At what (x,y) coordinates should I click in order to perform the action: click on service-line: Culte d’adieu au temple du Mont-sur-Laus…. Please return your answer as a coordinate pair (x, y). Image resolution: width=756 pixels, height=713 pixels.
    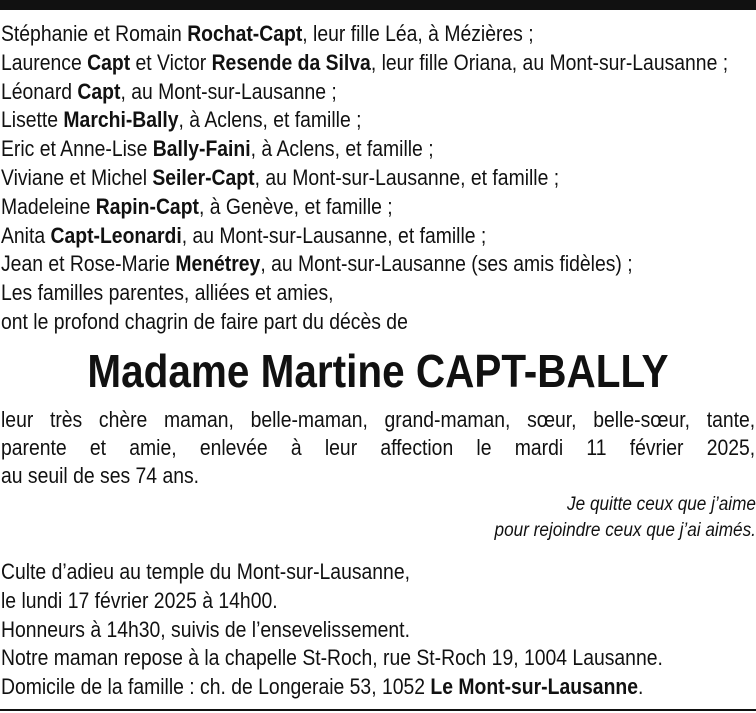
    Looking at the image, I should click on (378, 572).